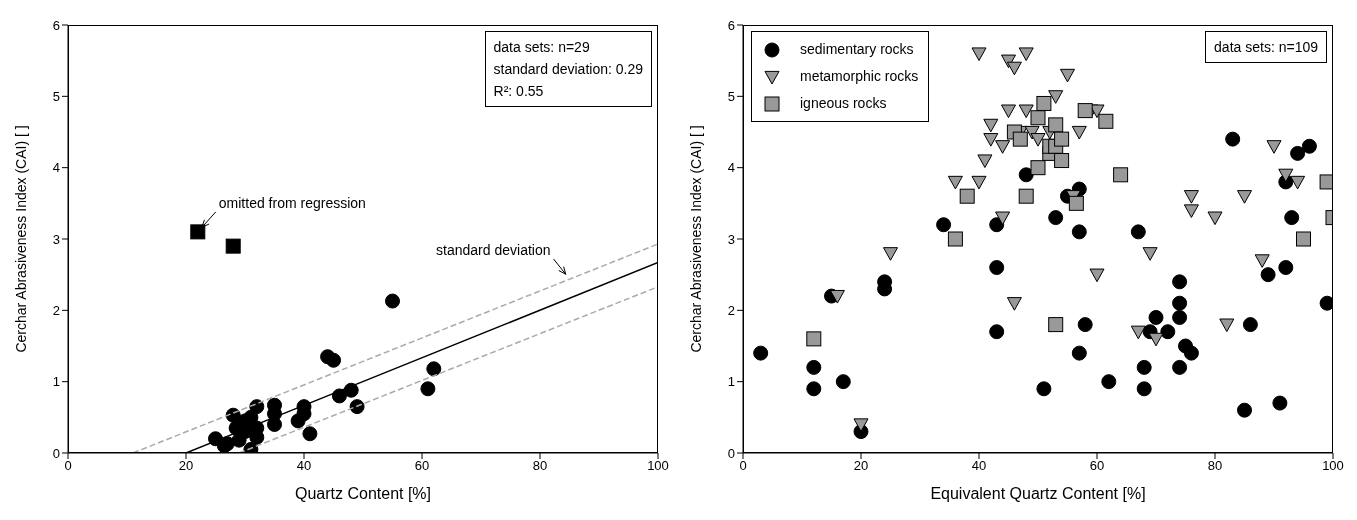 The height and width of the screenshot is (520, 1357). I want to click on legend-label: igneous rocks, so click(843, 103).